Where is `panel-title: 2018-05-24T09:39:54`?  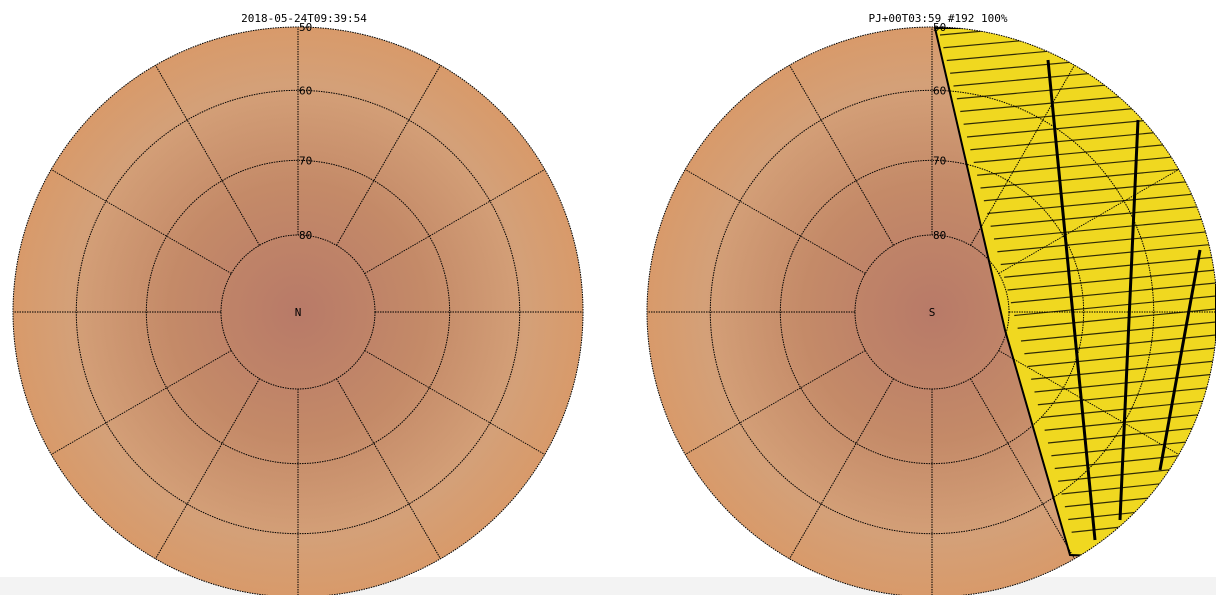 panel-title: 2018-05-24T09:39:54 is located at coordinates (304, 18).